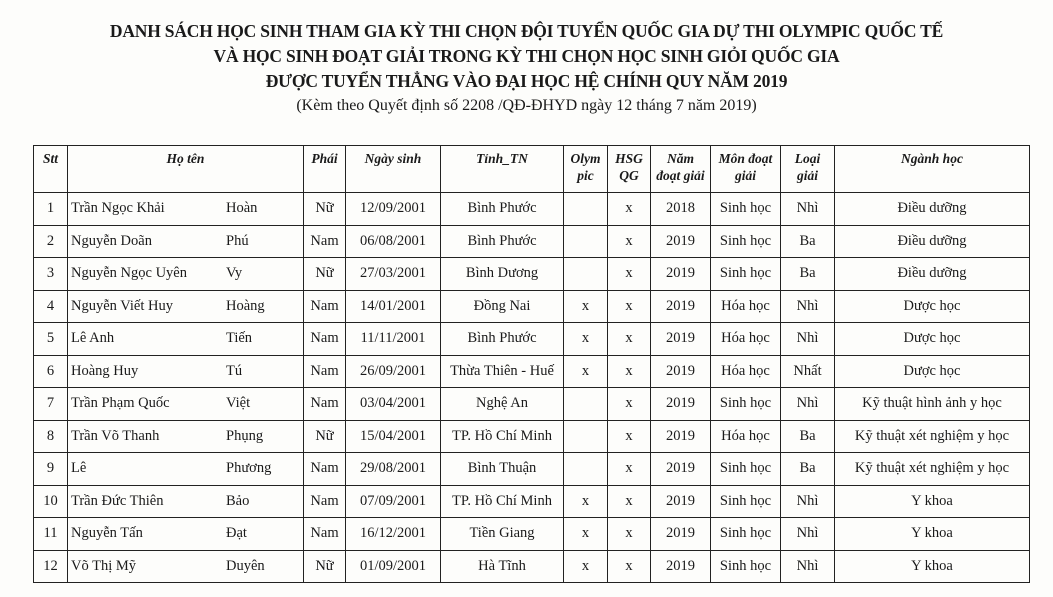 Image resolution: width=1053 pixels, height=597 pixels. What do you see at coordinates (107, 533) in the screenshot?
I see `cell-family-name: Nguyễn Tấn` at bounding box center [107, 533].